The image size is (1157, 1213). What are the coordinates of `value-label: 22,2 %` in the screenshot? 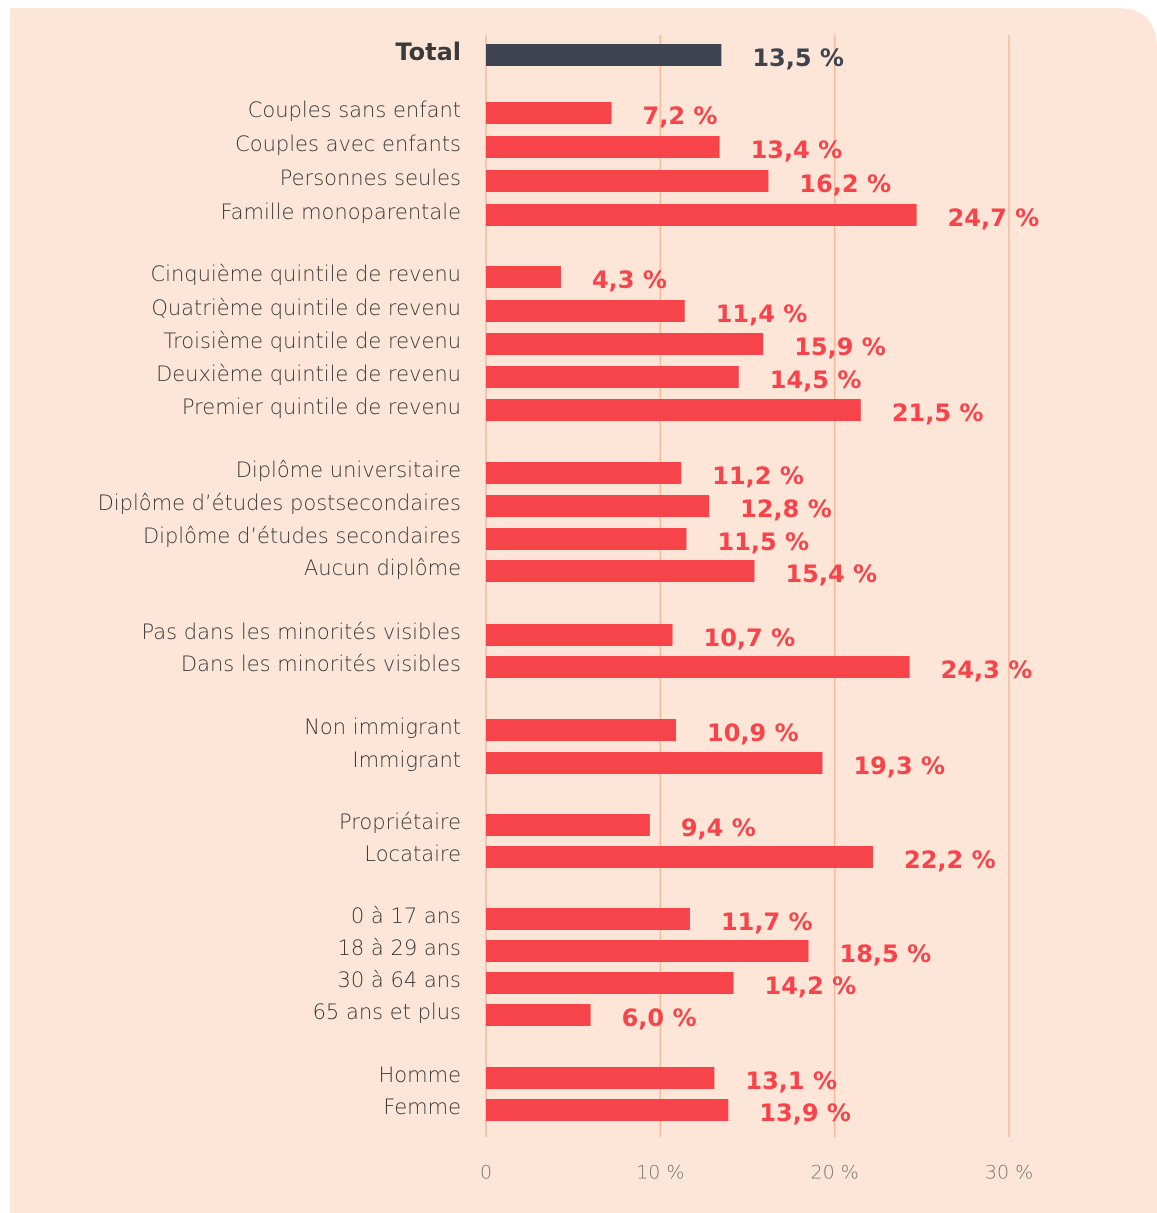 It's located at (950, 860).